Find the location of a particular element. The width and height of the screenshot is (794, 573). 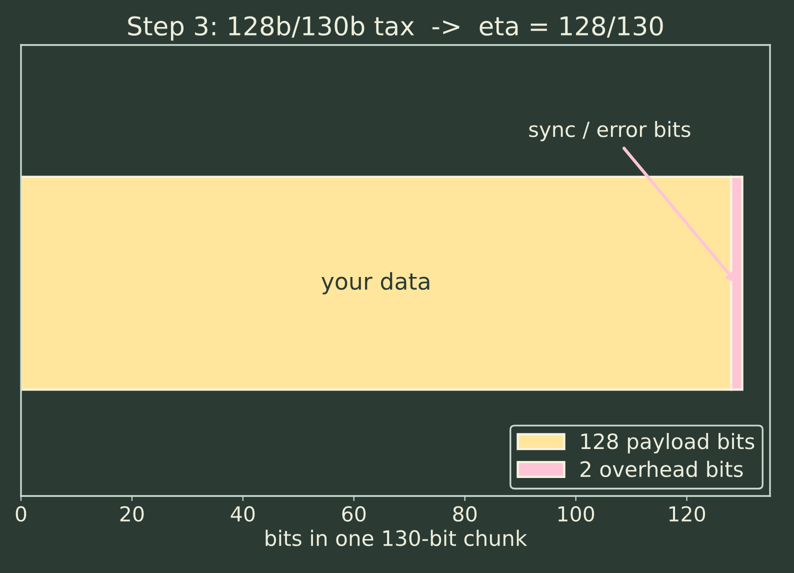

annotation: sync / error bits is located at coordinates (609, 131).